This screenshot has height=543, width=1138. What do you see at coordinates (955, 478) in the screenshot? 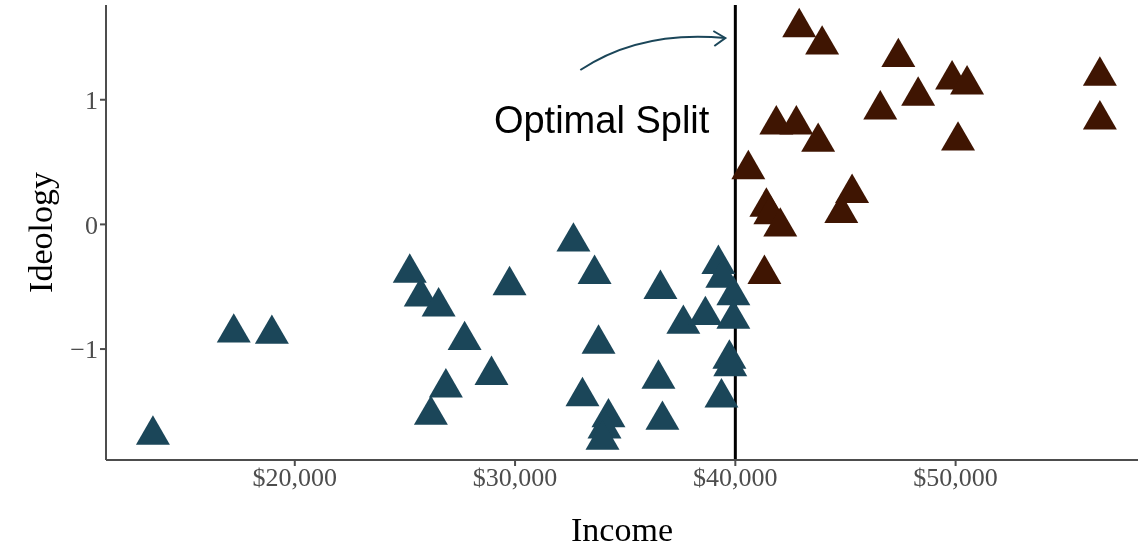
I see `x-tick-label: $50,000` at bounding box center [955, 478].